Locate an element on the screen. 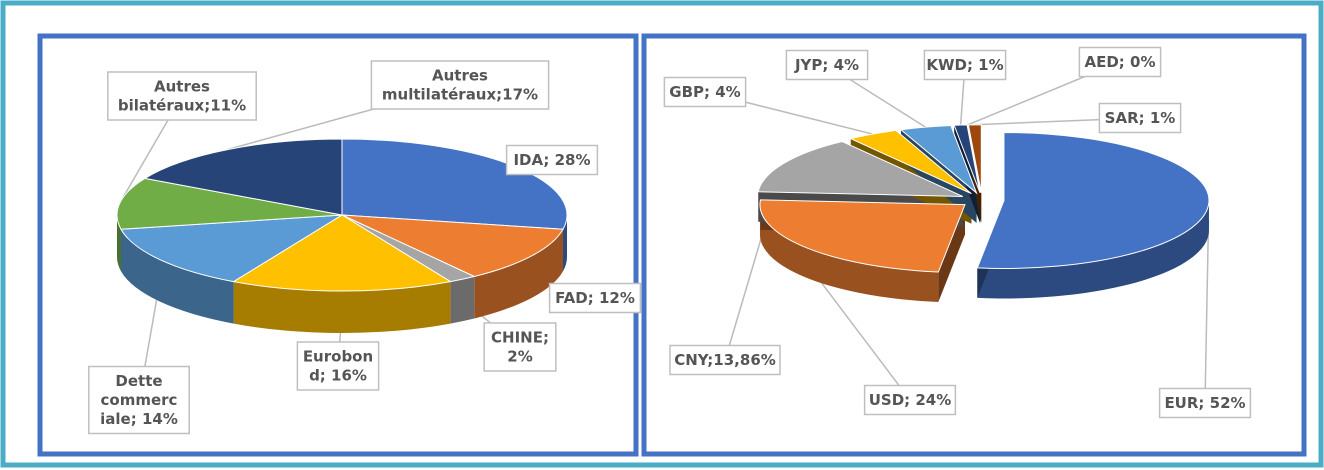  data-label: USD; 24% is located at coordinates (910, 400).